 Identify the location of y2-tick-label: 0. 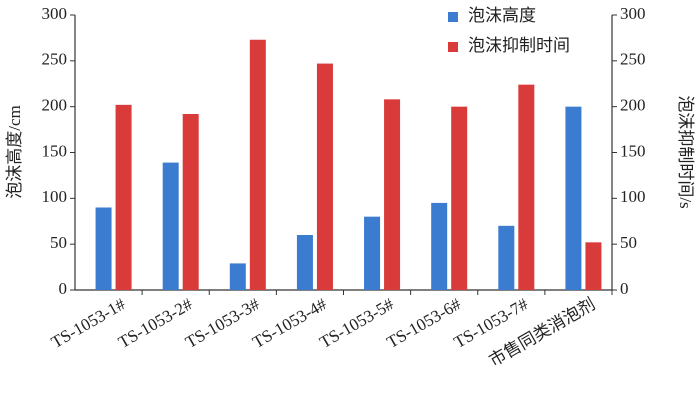
(624, 288).